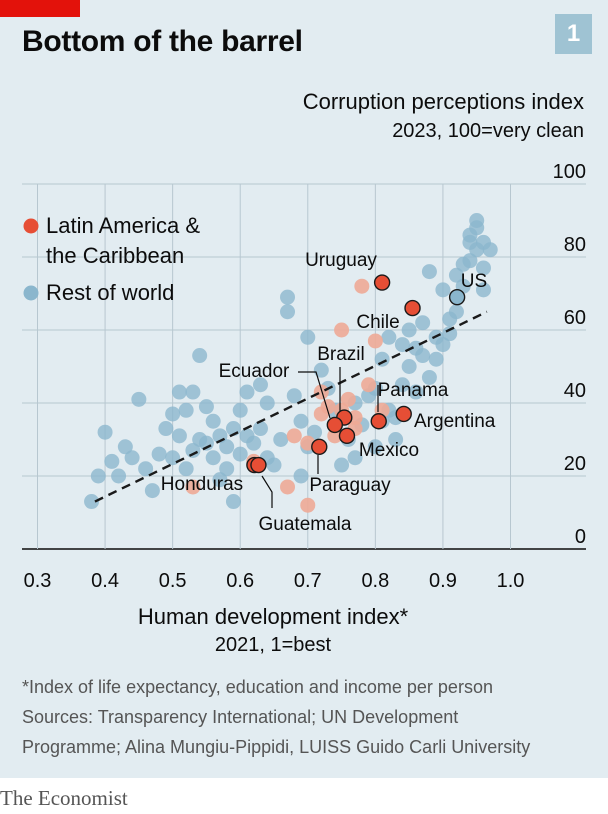 This screenshot has width=608, height=814. What do you see at coordinates (202, 484) in the screenshot?
I see `label-honduras: Honduras` at bounding box center [202, 484].